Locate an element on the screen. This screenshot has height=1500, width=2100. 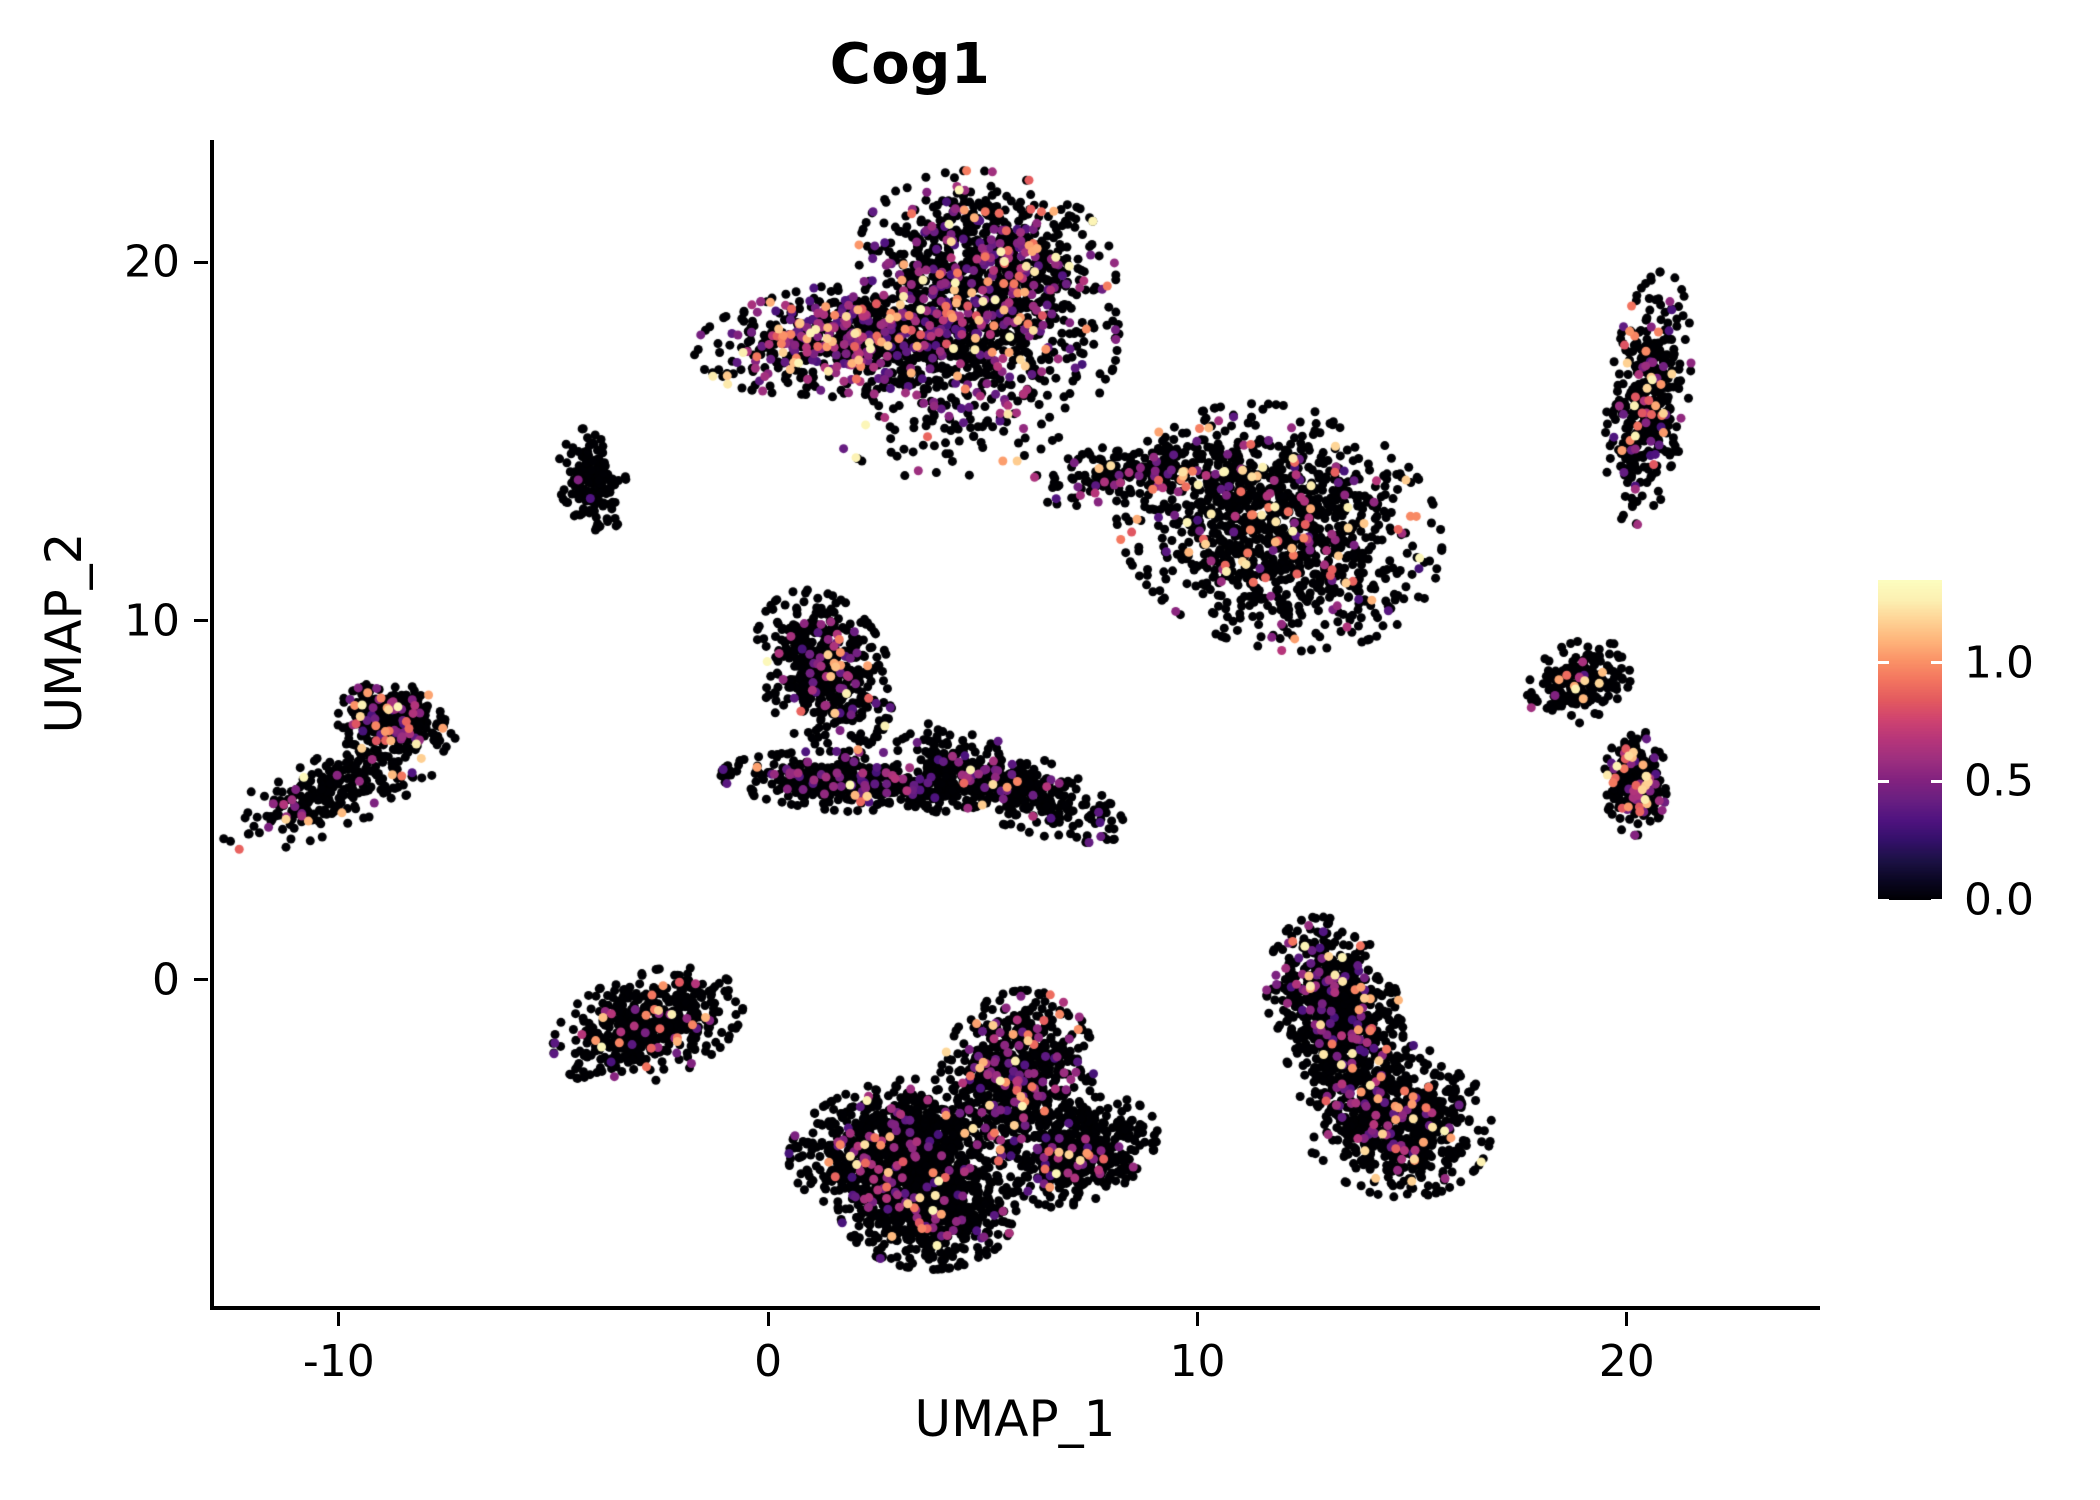
y-tick-label: 20 is located at coordinates (152, 262).